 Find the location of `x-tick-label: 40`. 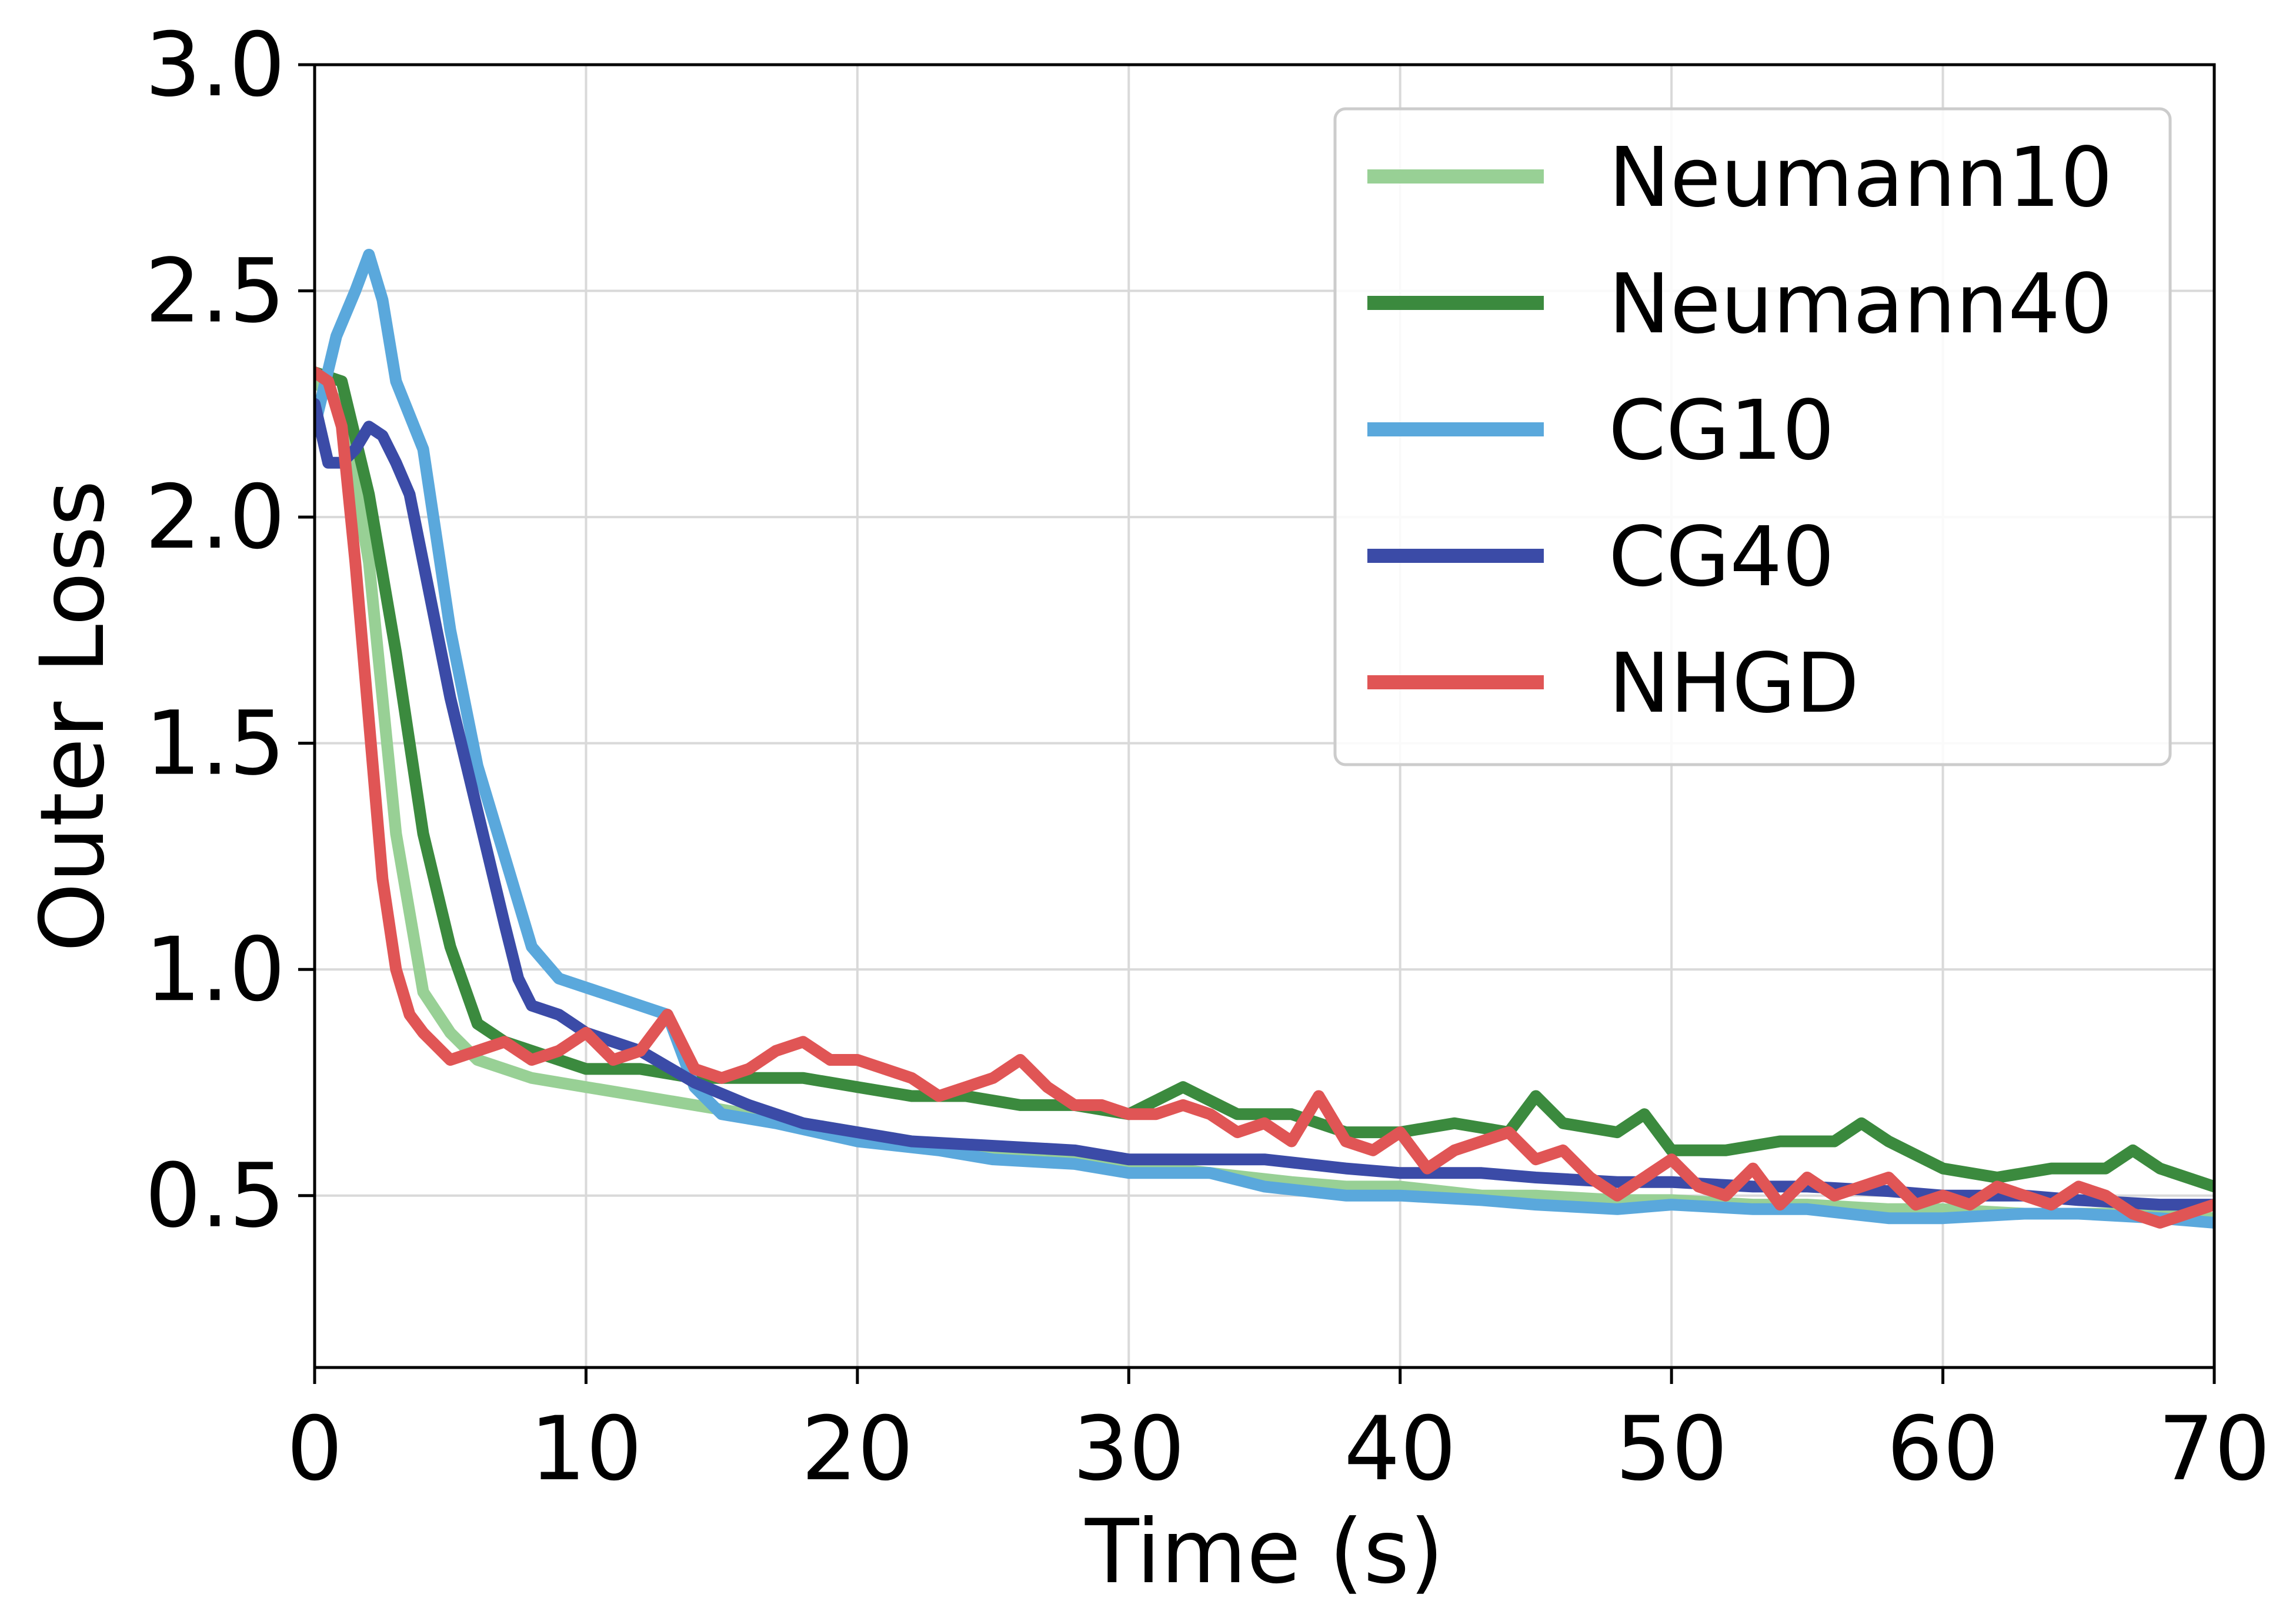

x-tick-label: 40 is located at coordinates (1400, 1449).